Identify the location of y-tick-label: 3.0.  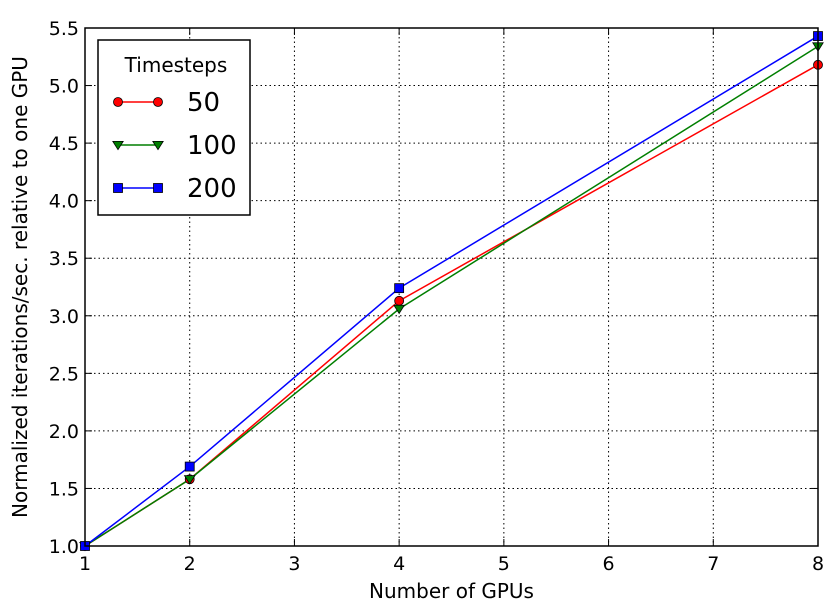
(64, 317).